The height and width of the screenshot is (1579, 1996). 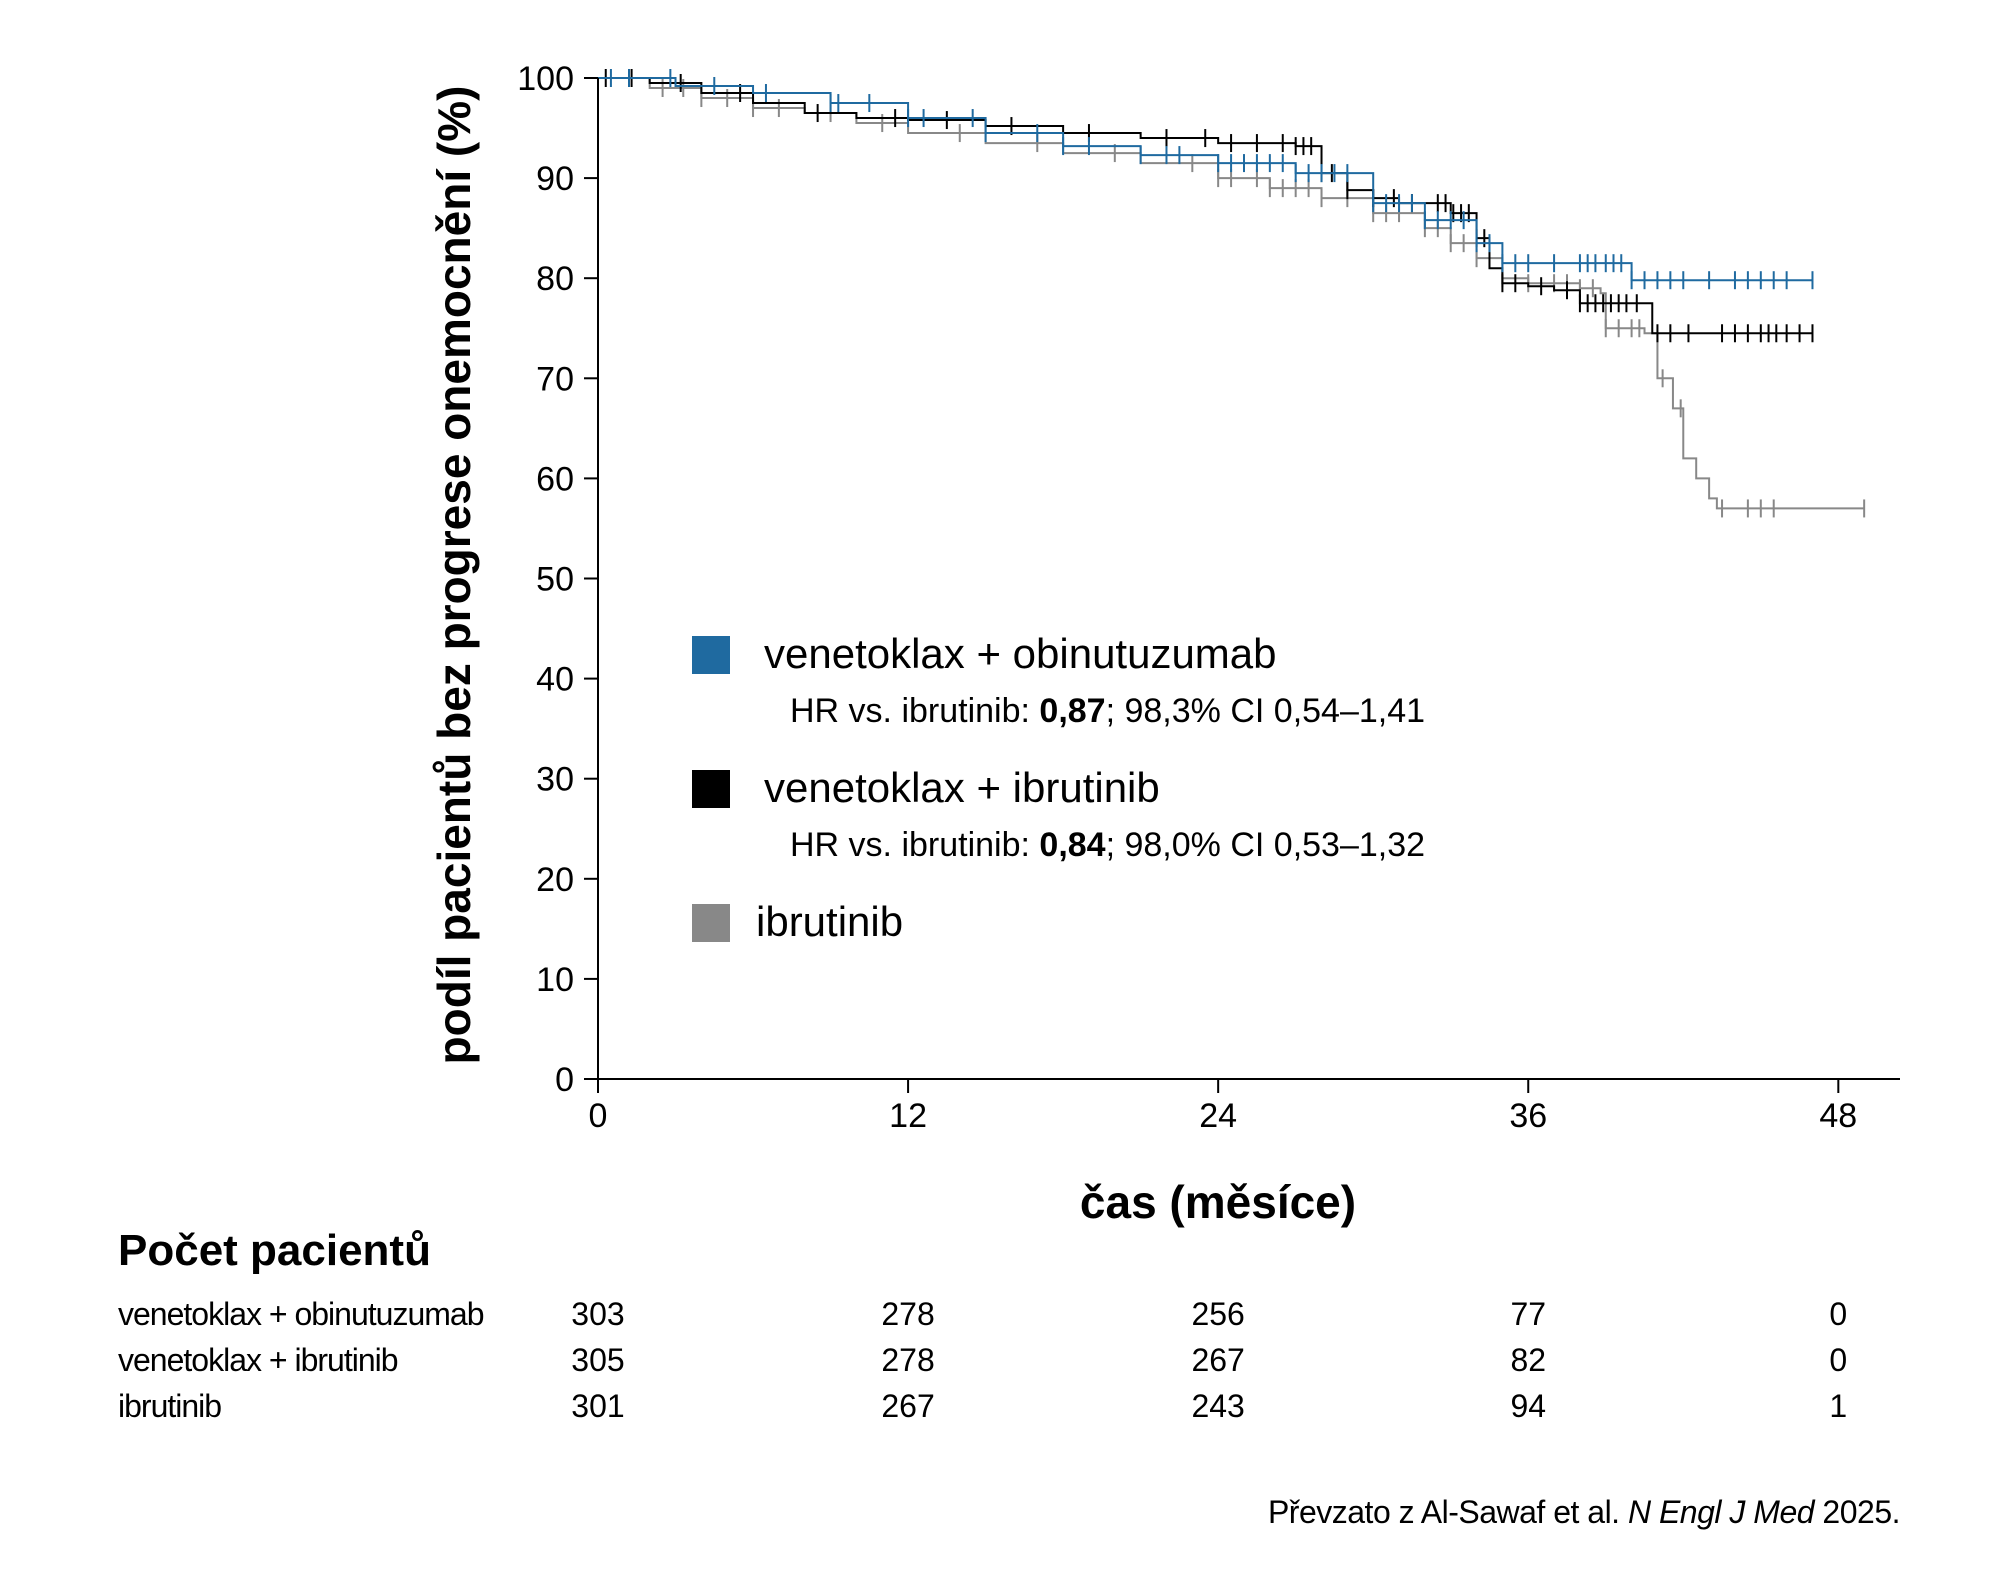 What do you see at coordinates (555, 279) in the screenshot?
I see `y-tick-label: 80` at bounding box center [555, 279].